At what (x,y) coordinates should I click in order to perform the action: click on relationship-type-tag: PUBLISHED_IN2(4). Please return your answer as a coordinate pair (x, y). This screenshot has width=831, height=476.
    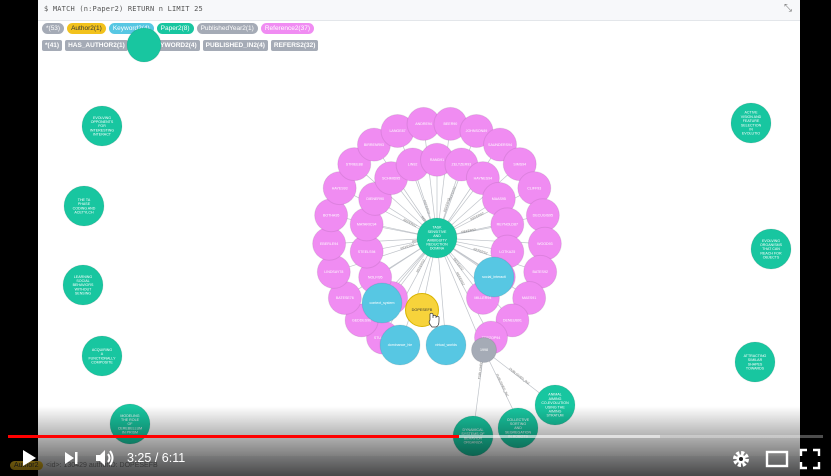
    Looking at the image, I should click on (235, 45).